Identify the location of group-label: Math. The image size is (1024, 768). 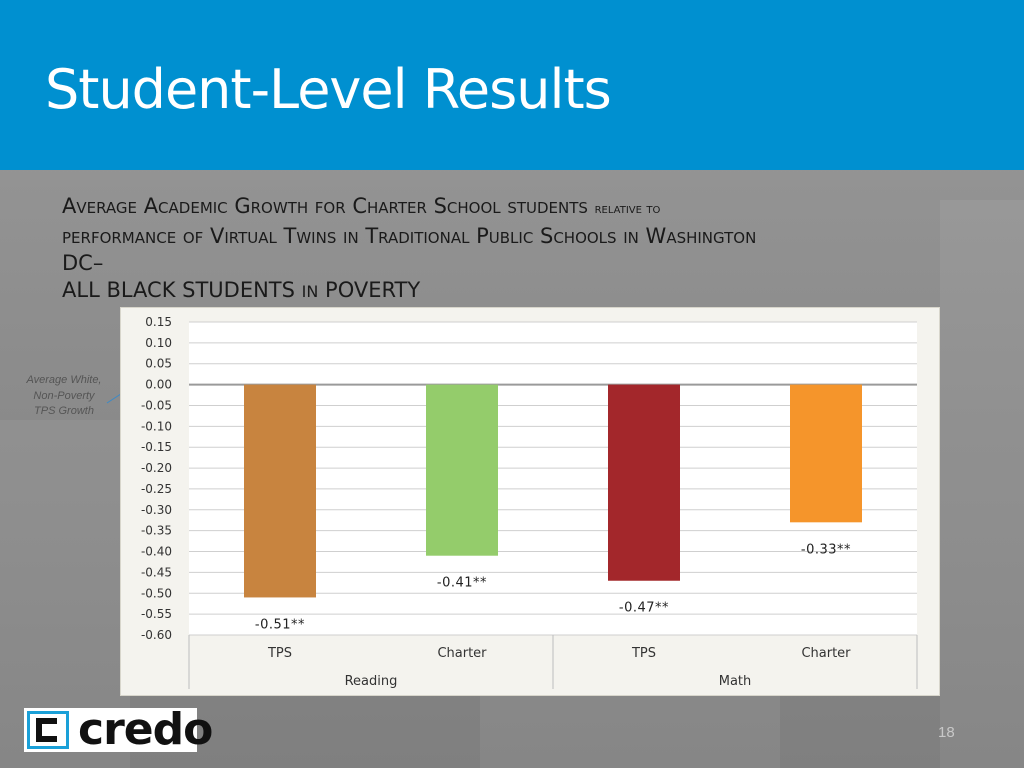
(735, 681).